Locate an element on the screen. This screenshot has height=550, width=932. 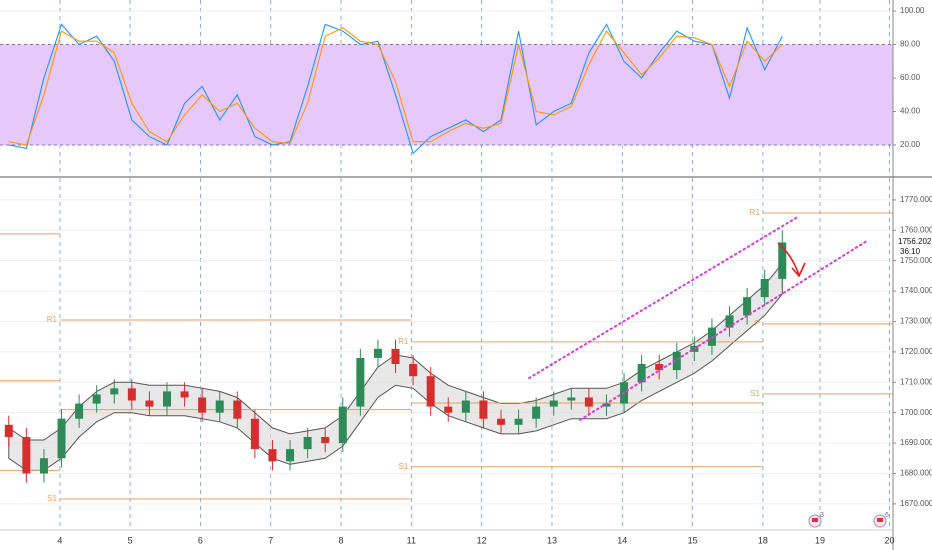
y-tick-label: 1750.000 is located at coordinates (916, 260).